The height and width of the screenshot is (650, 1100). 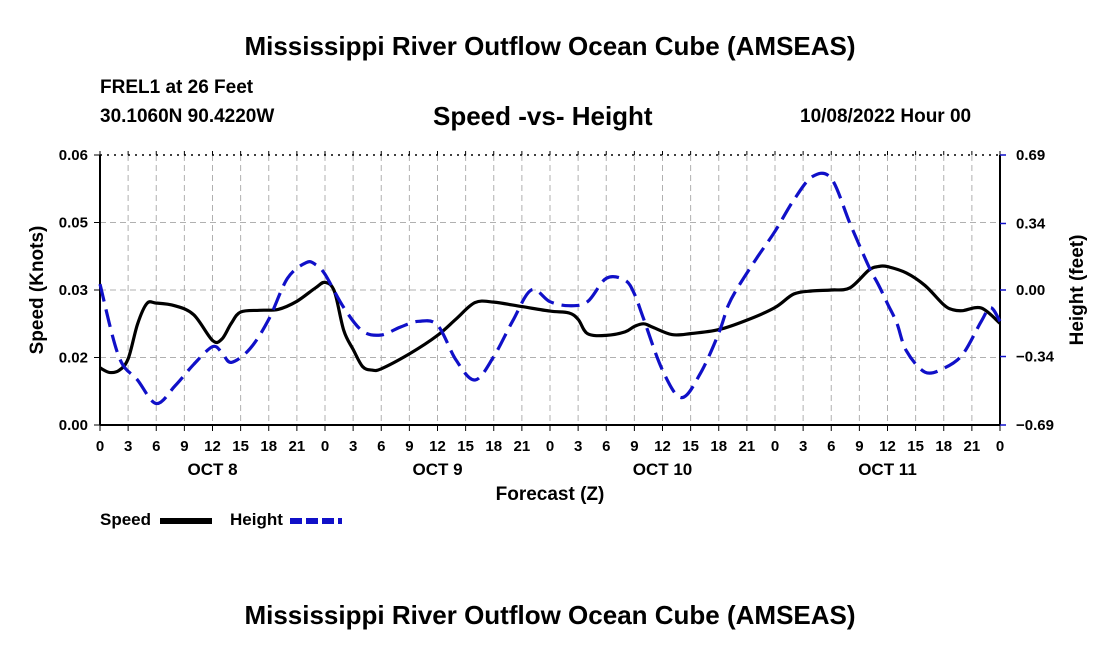 What do you see at coordinates (1035, 357) in the screenshot?
I see `y-right-tick-label: −0.34` at bounding box center [1035, 357].